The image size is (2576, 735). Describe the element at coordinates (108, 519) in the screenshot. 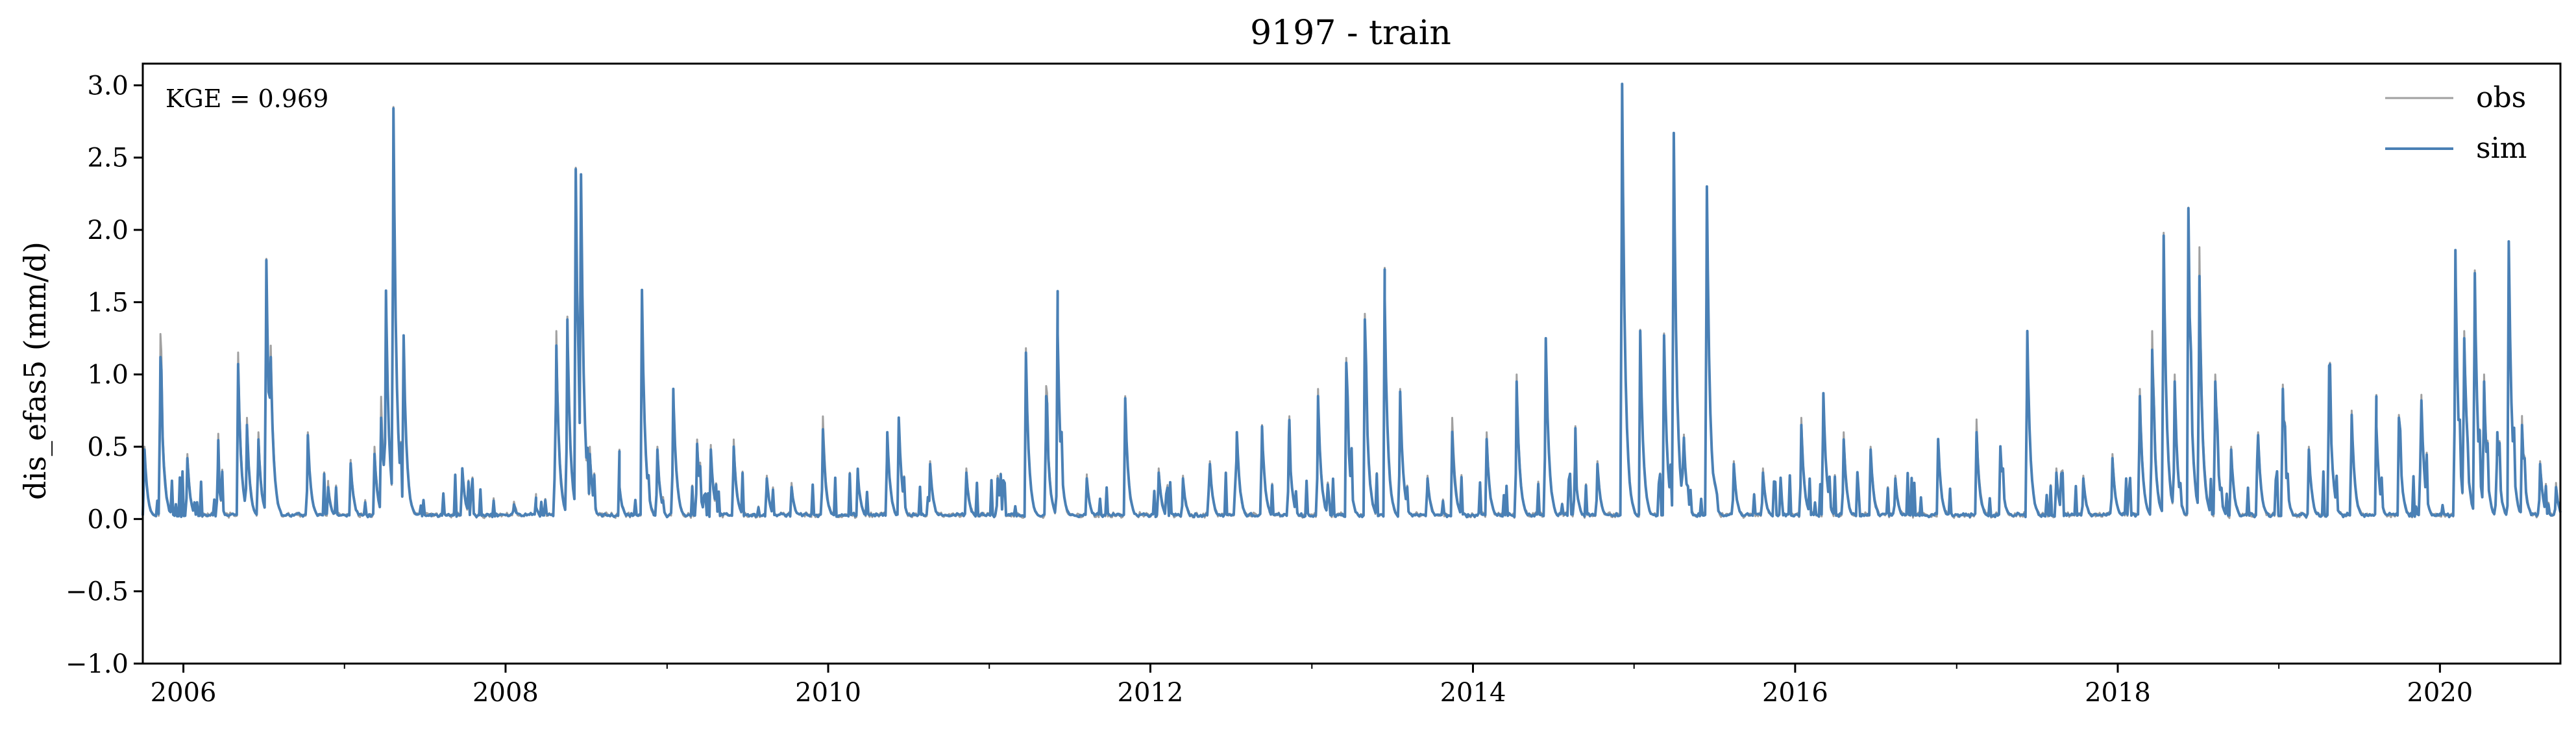

I see `y-tick-label: 0.0` at that location.